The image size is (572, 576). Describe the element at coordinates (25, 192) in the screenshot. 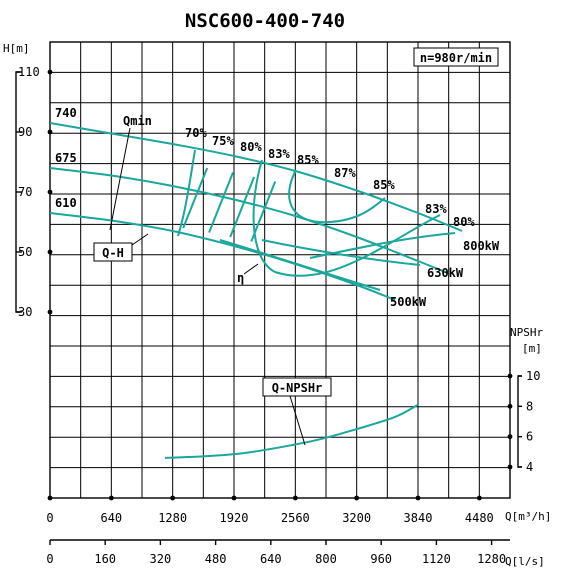

I see `y-tick-label-head: 70` at that location.